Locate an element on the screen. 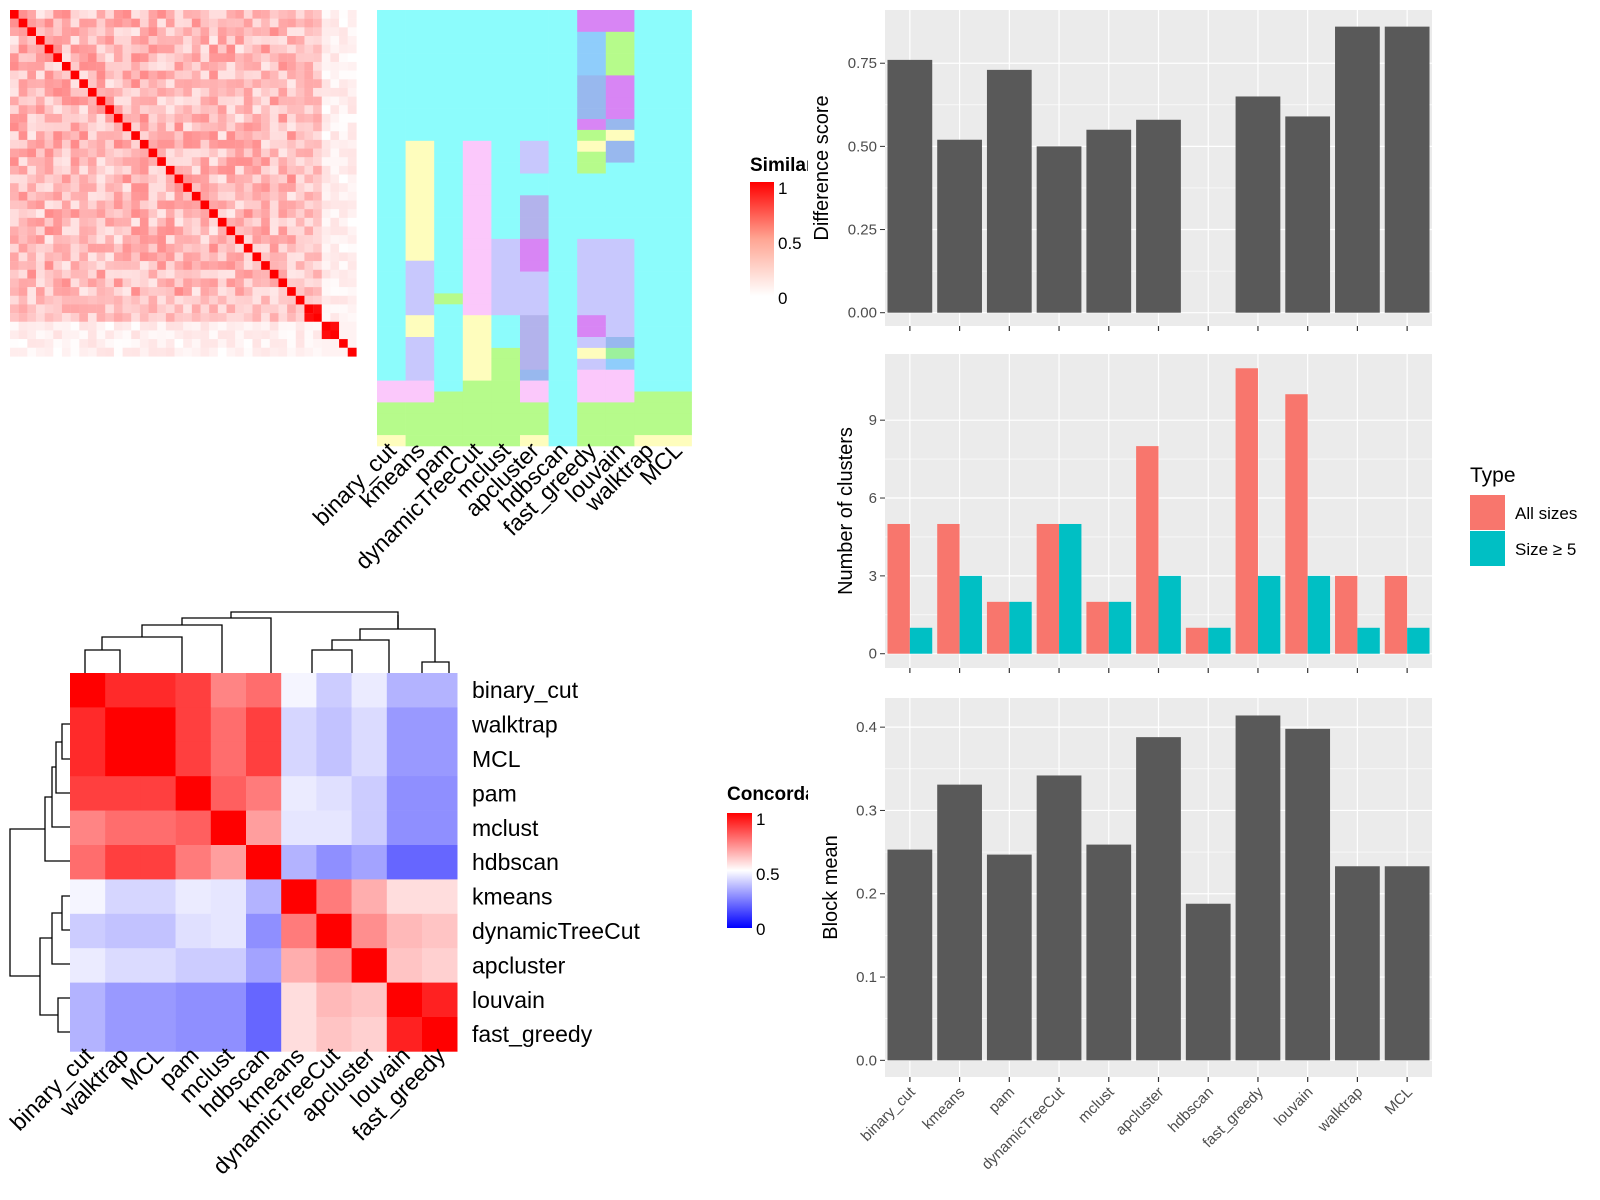  bar-all-sizes is located at coordinates (898, 588).